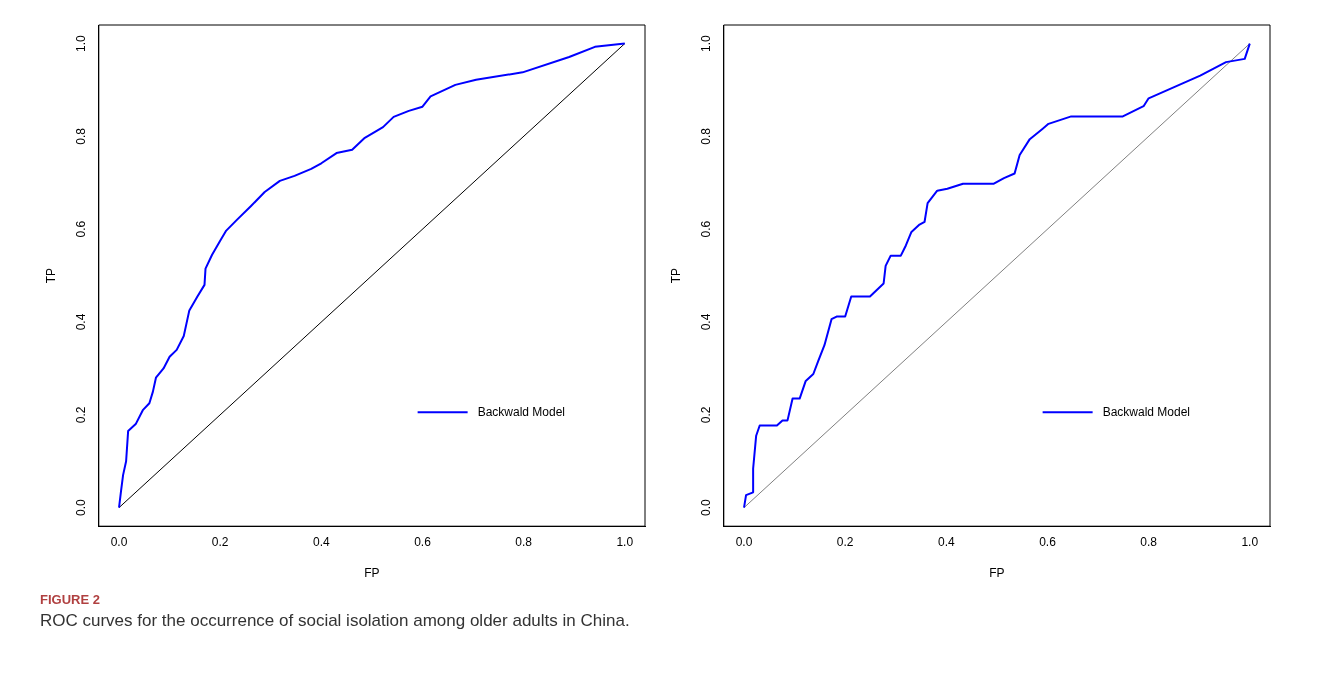 The width and height of the screenshot is (1325, 677). I want to click on caption: FIGURE 2, so click(70, 599).